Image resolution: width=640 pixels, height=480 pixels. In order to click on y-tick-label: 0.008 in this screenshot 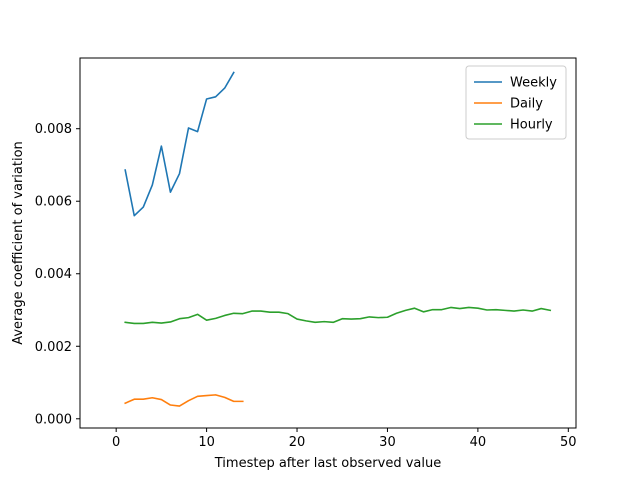, I will do `click(53, 129)`.